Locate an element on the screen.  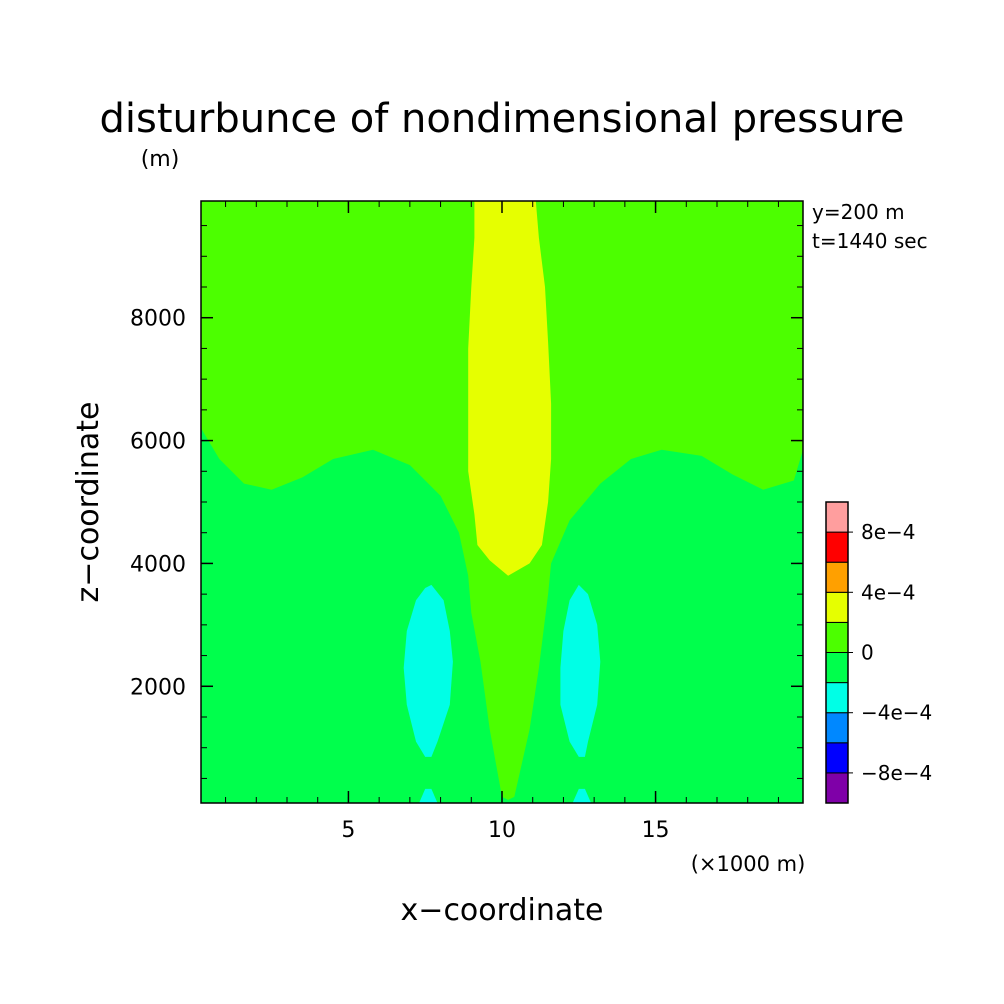
annotation-y: y=200 m is located at coordinates (858, 212).